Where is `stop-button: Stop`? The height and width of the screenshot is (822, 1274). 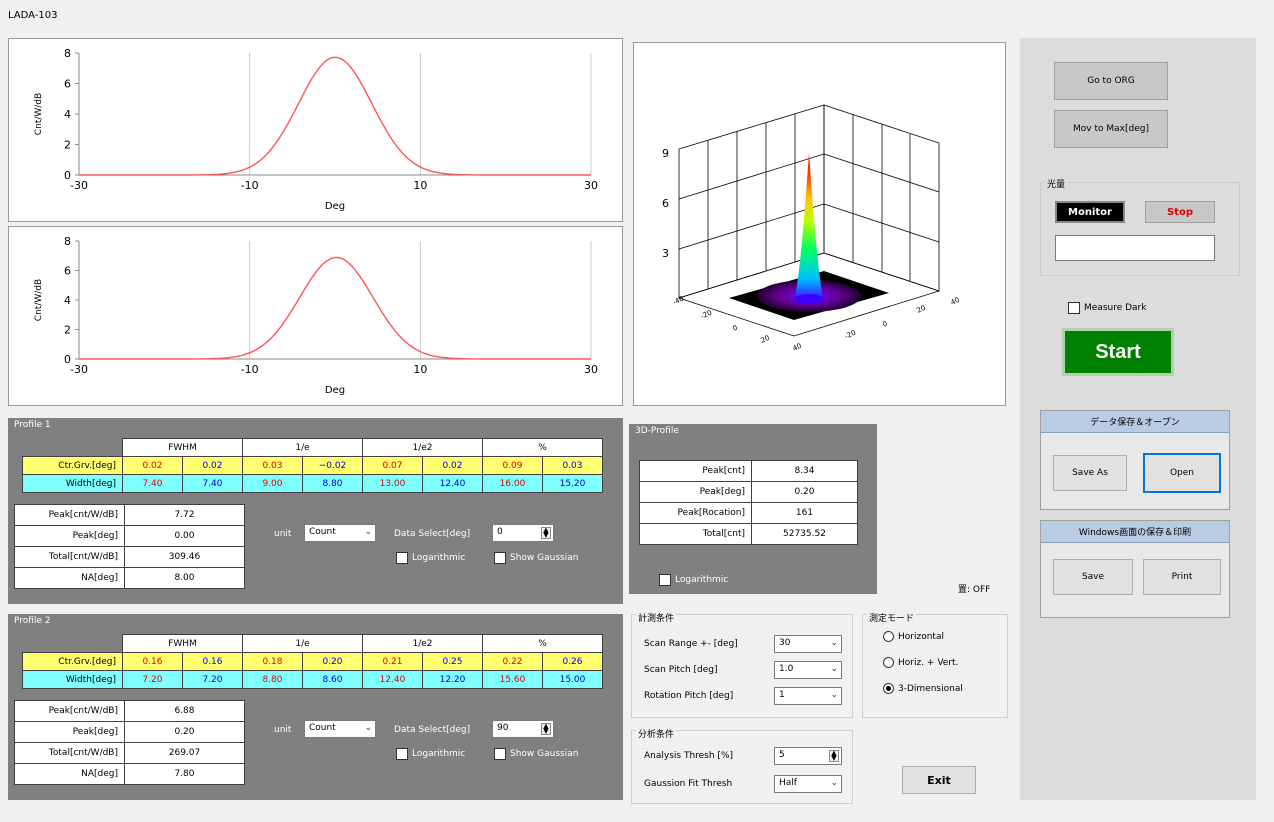 stop-button: Stop is located at coordinates (1180, 212).